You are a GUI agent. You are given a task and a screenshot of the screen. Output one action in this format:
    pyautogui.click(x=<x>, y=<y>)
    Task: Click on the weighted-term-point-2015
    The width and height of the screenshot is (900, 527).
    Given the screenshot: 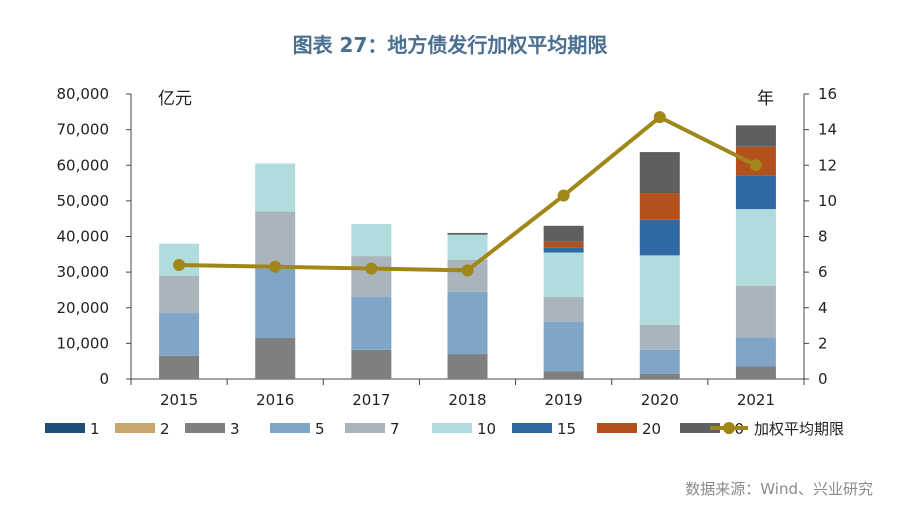 What is the action you would take?
    pyautogui.click(x=179, y=265)
    